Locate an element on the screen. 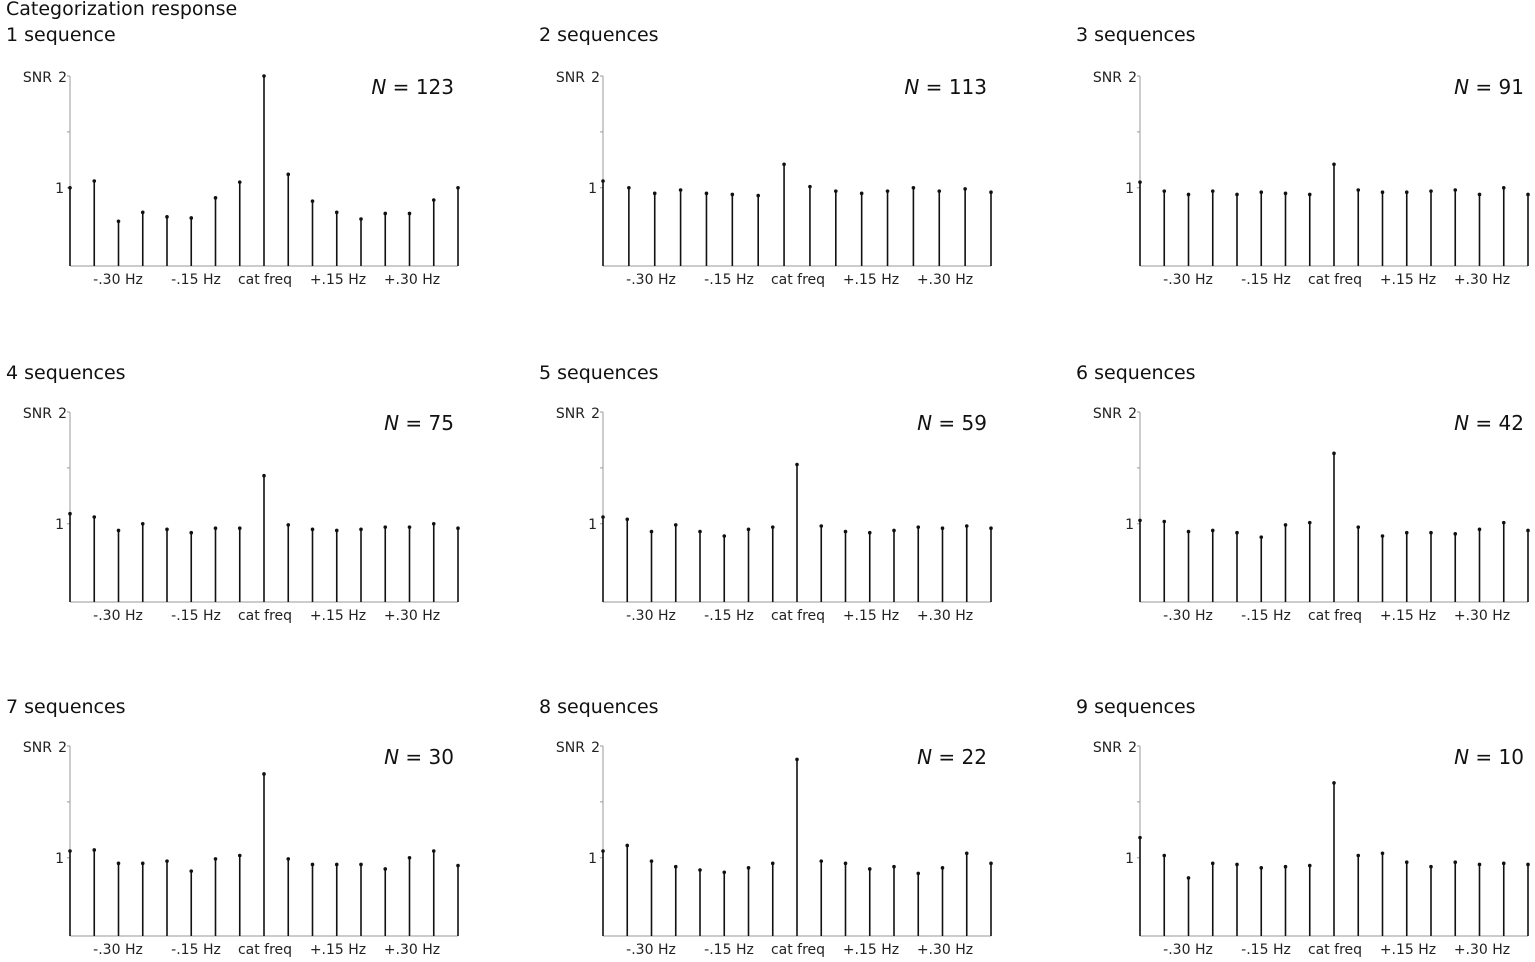 The height and width of the screenshot is (962, 1535). n-value: 91 is located at coordinates (1511, 87).